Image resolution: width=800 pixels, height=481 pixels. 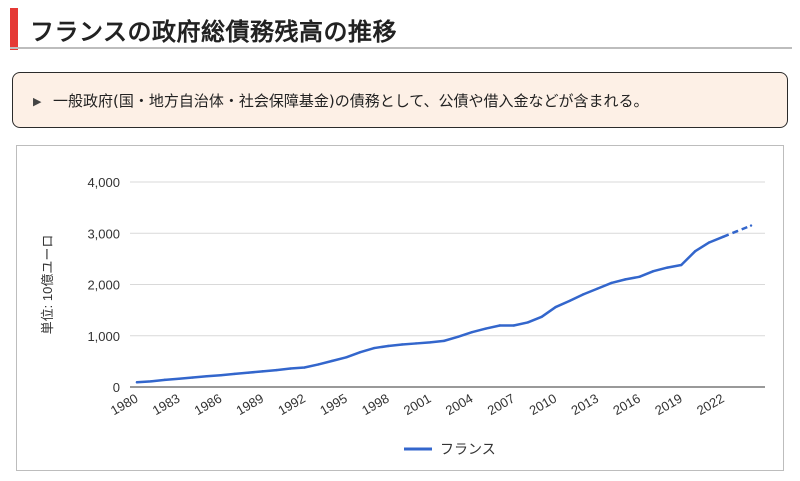 I want to click on y-tick-label: 1,000, so click(x=103, y=336).